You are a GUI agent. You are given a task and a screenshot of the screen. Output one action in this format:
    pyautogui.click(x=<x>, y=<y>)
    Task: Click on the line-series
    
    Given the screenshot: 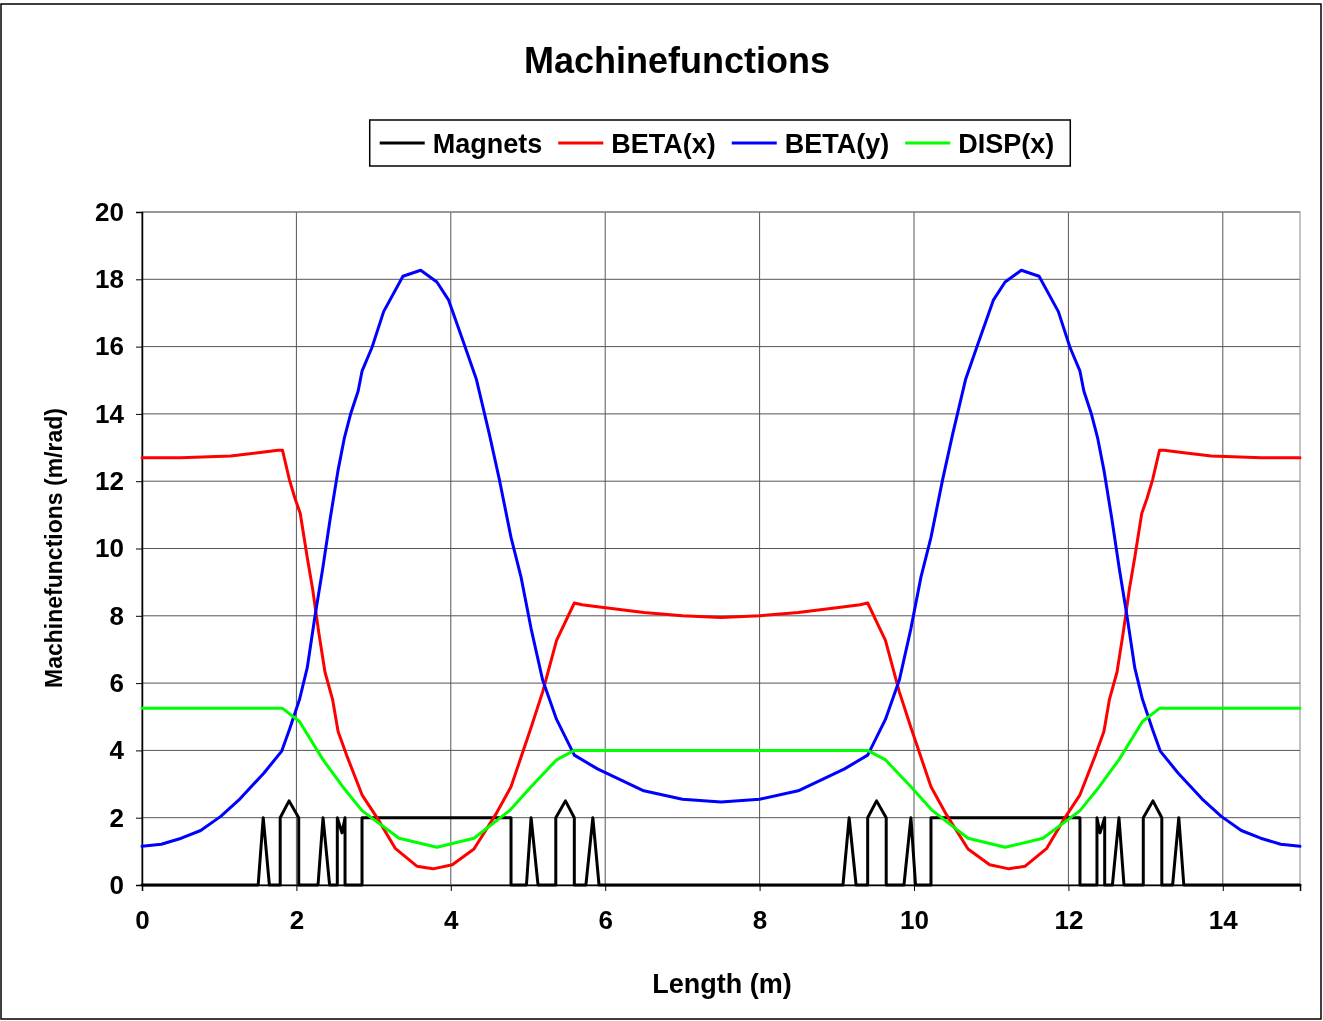 What is the action you would take?
    pyautogui.click(x=721, y=777)
    